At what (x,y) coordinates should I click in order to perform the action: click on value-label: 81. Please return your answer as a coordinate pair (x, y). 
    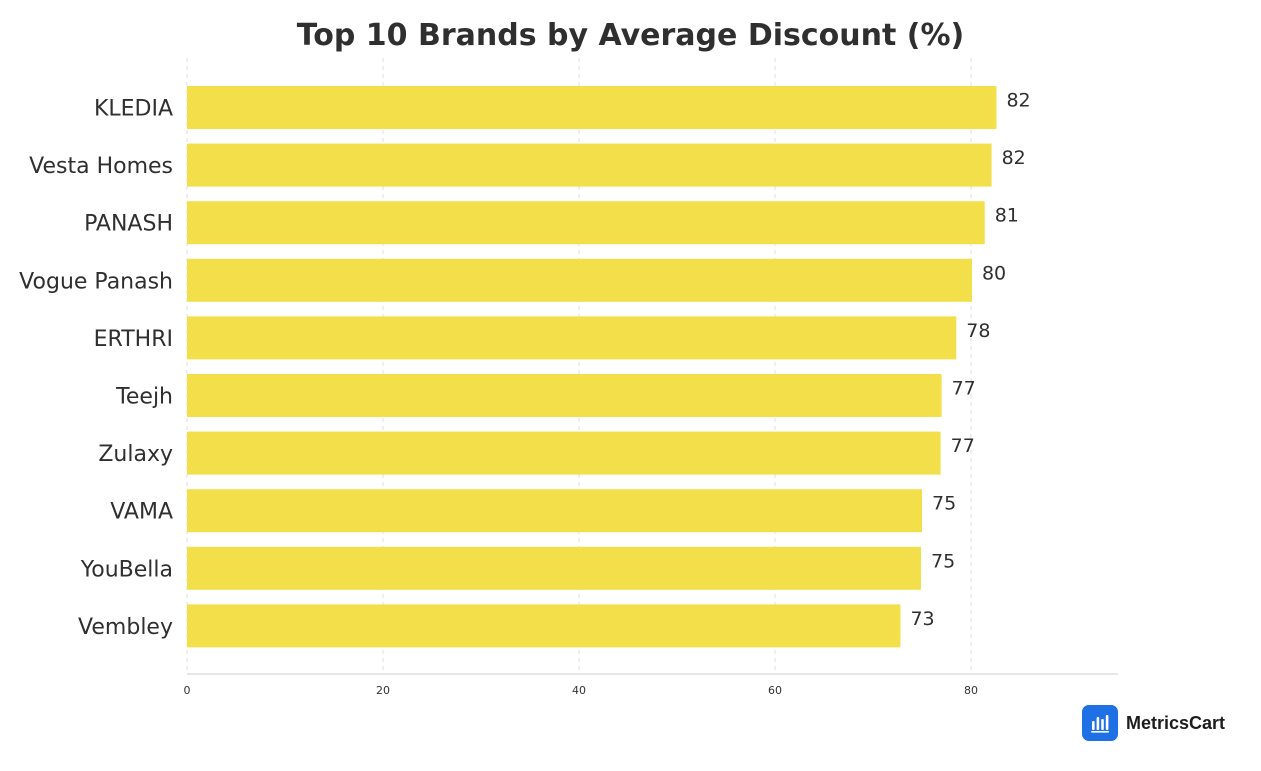
    Looking at the image, I should click on (1007, 216).